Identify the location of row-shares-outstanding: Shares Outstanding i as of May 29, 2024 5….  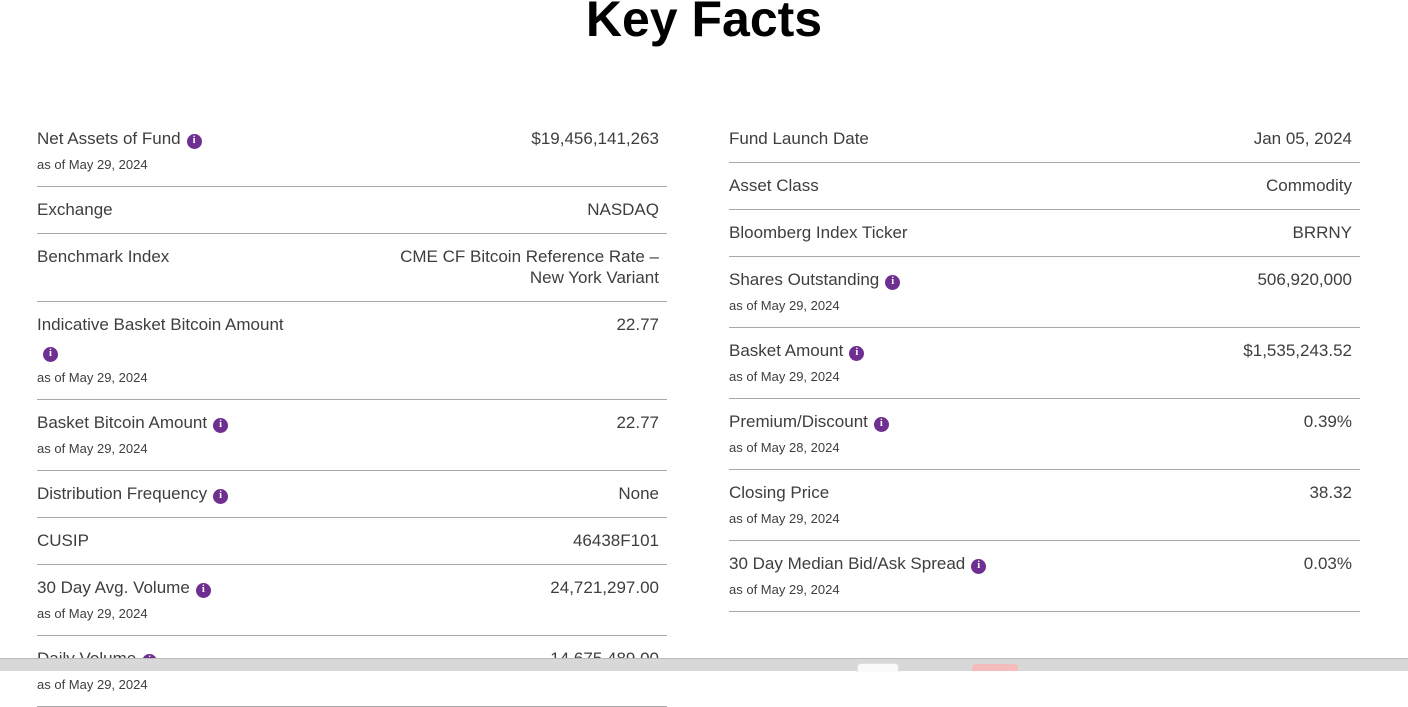
(1044, 292).